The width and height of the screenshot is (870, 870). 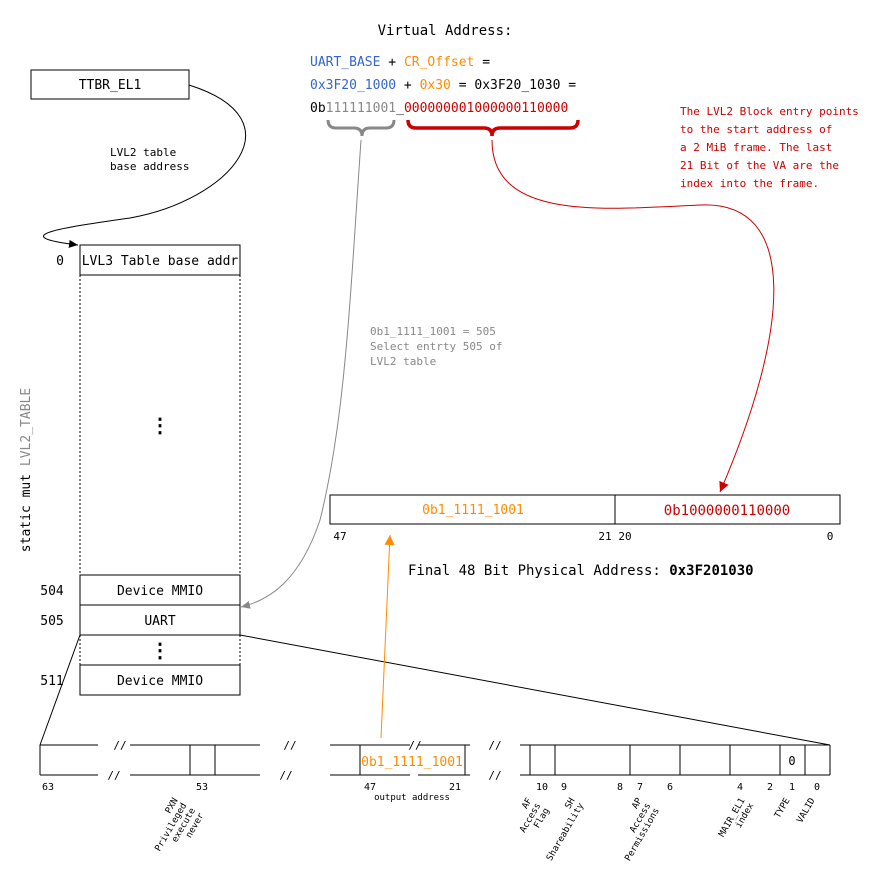 What do you see at coordinates (769, 111) in the screenshot?
I see `red-note-1: The LVL2 Block entry points` at bounding box center [769, 111].